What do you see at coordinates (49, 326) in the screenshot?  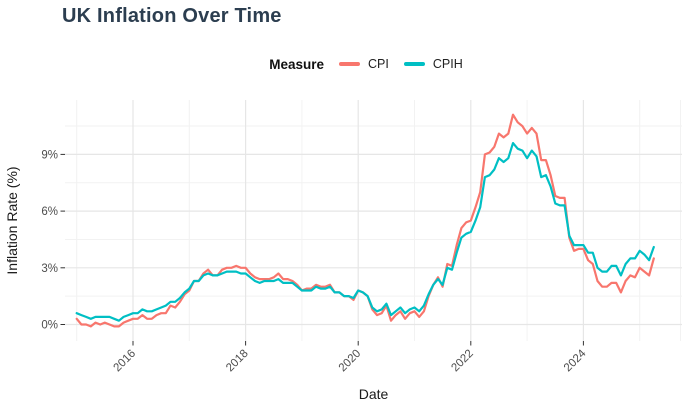 I see `svg-text: 0%` at bounding box center [49, 326].